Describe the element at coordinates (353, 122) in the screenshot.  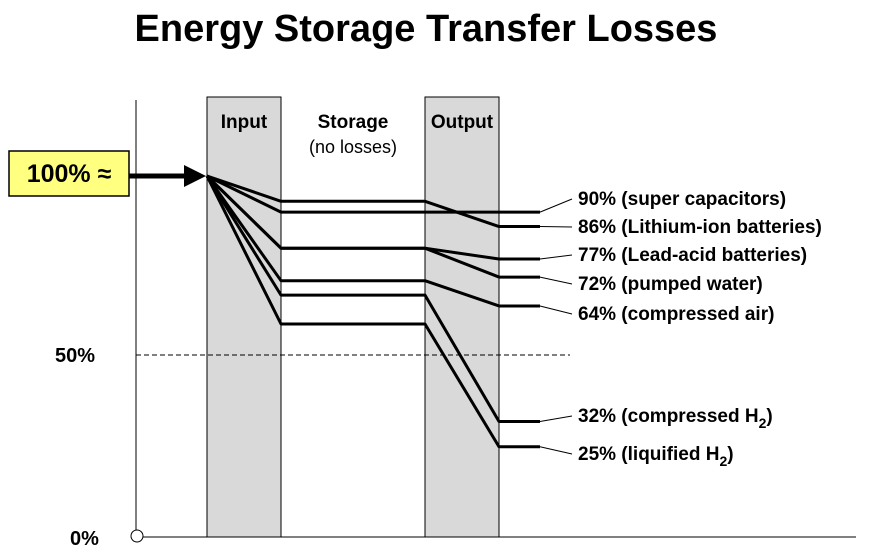
I see `storage-stage-header: Storage` at that location.